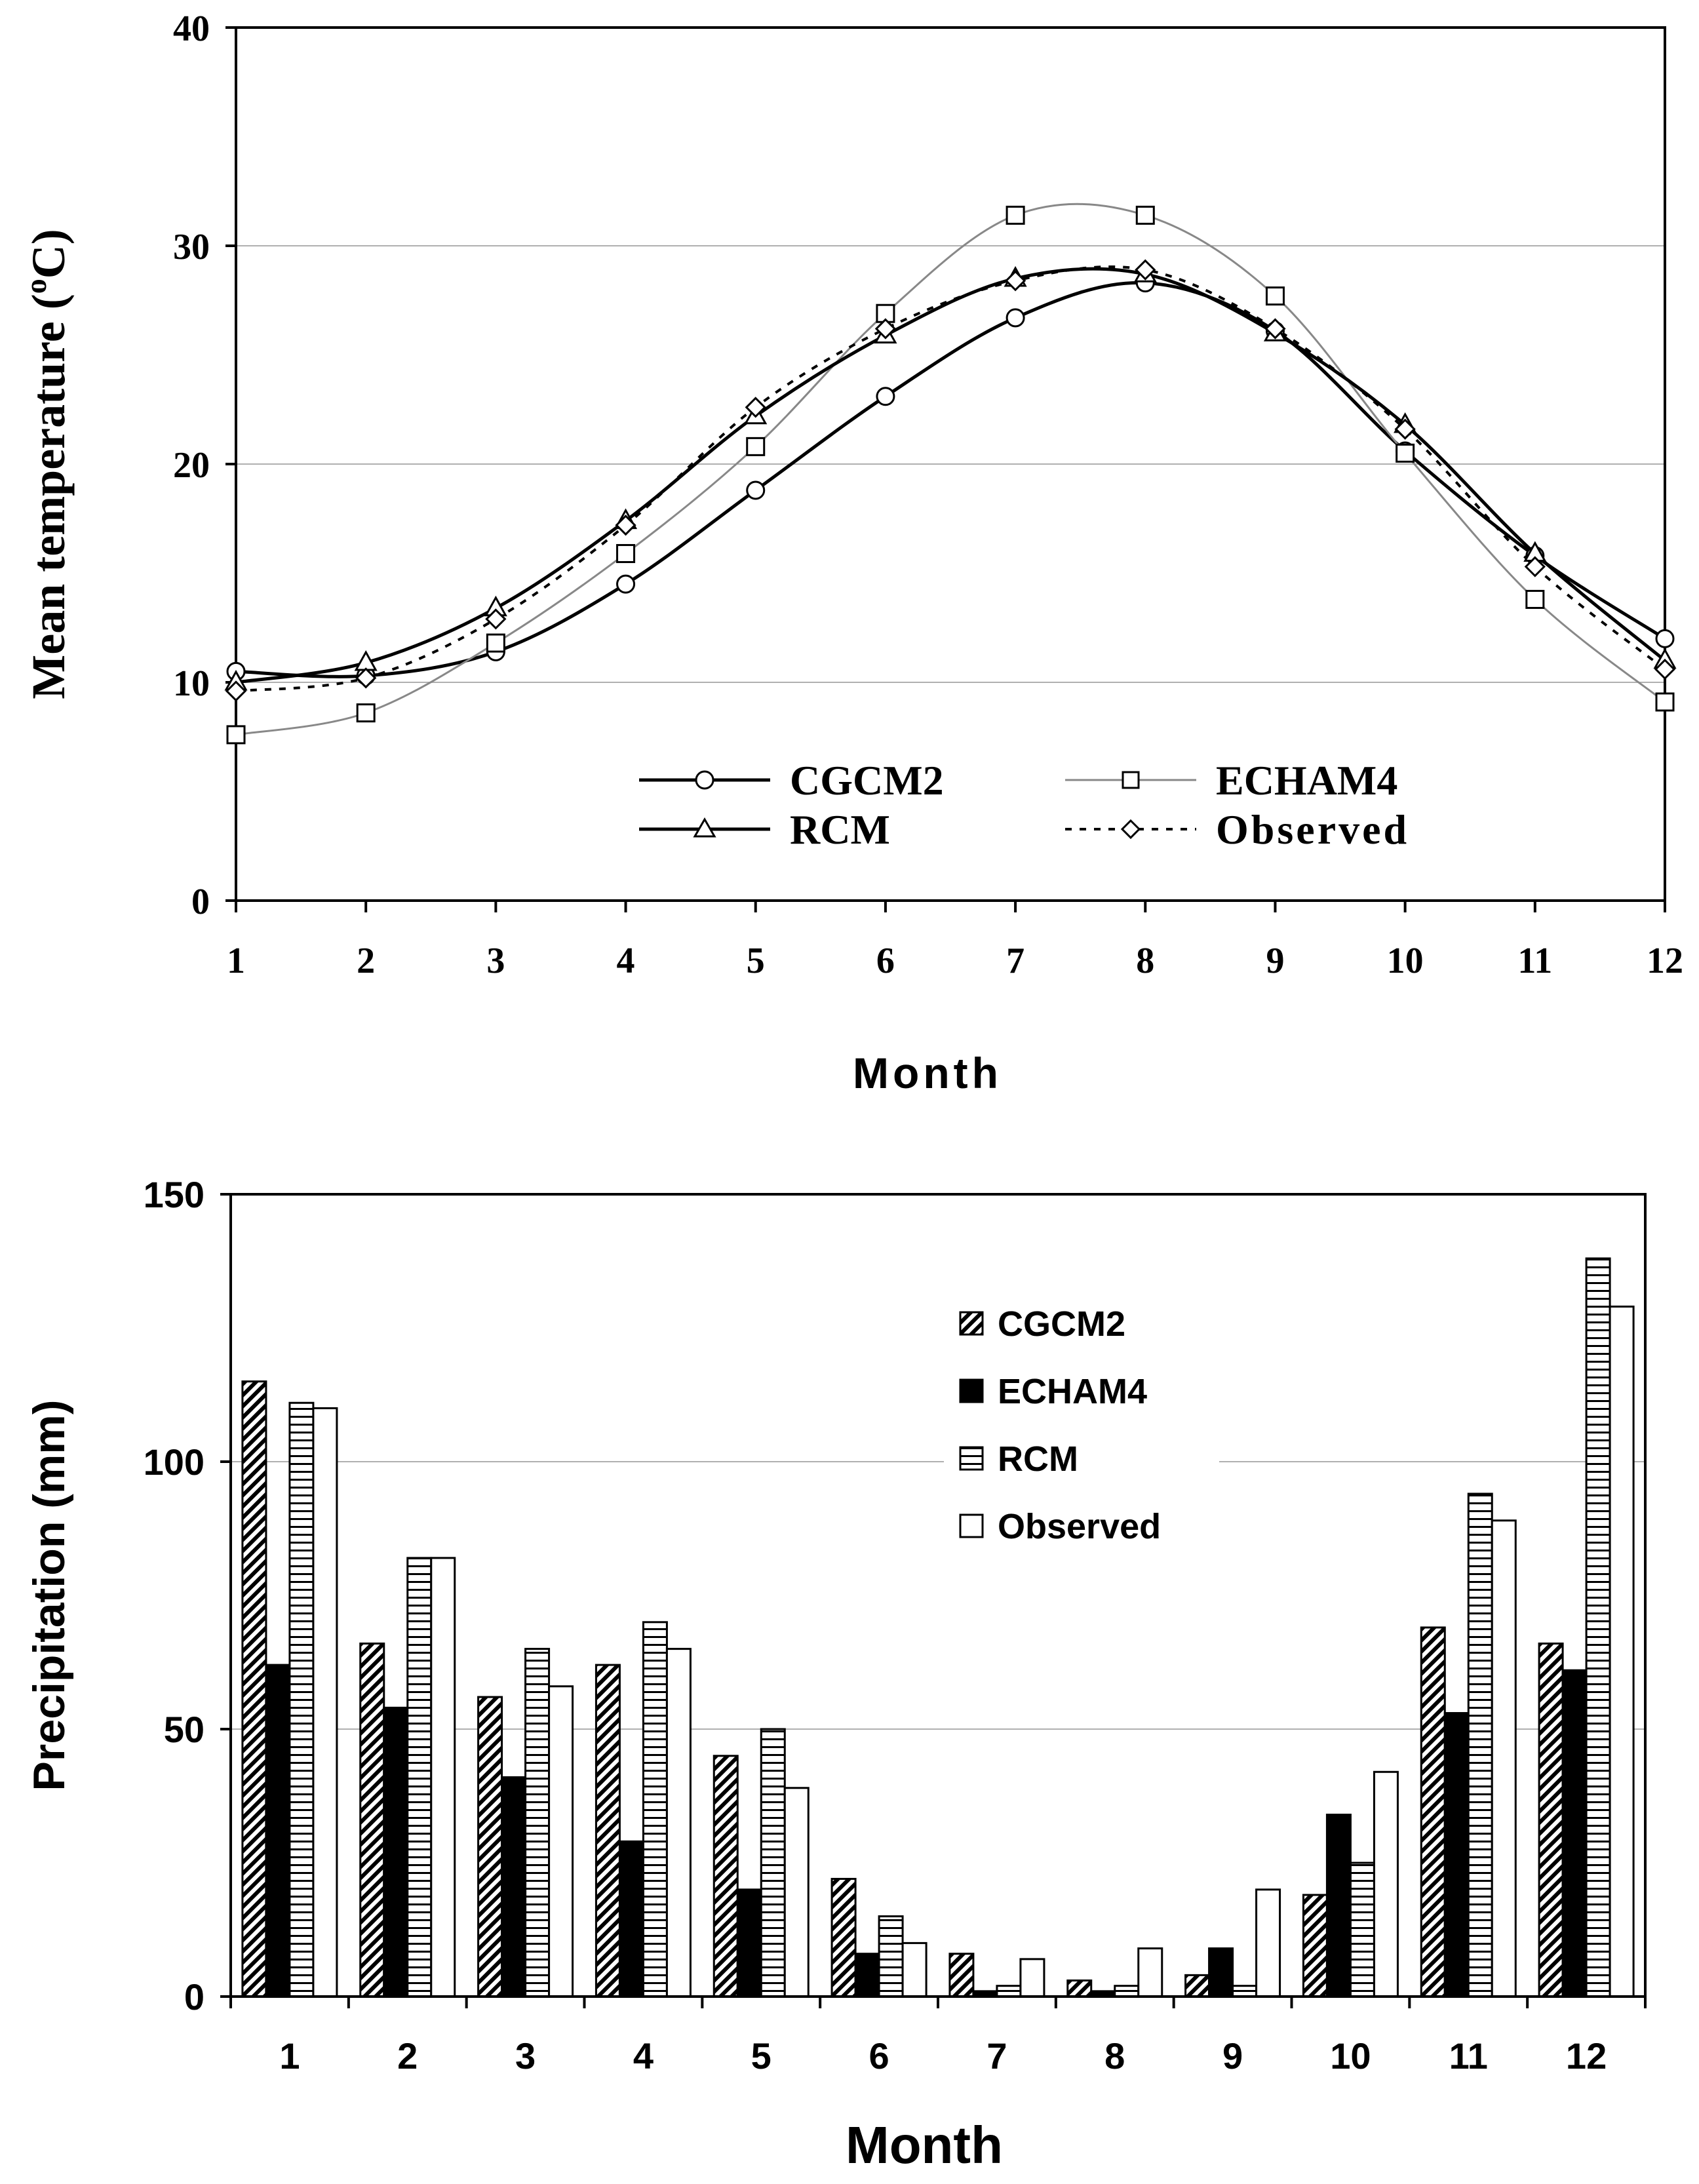  What do you see at coordinates (792, 780) in the screenshot?
I see `legend-entry-cgcm2: CGCM2` at bounding box center [792, 780].